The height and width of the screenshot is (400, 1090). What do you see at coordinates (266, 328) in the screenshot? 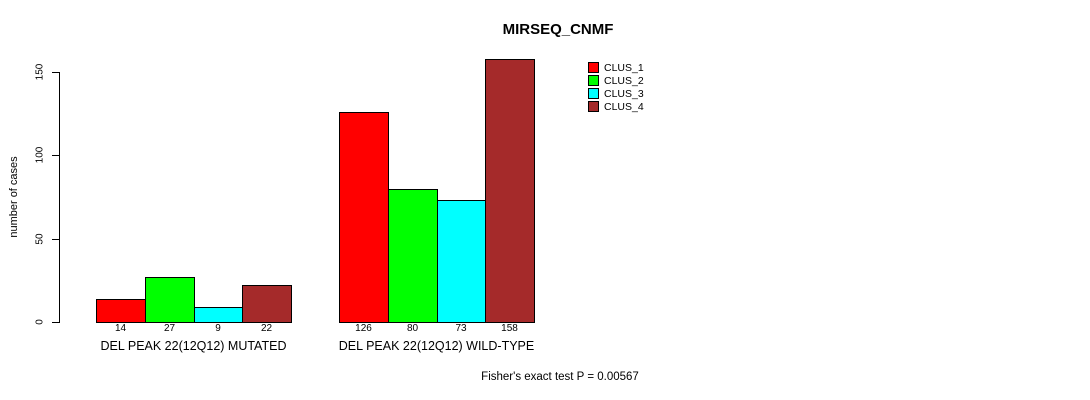
I see `bar-value-label: 22` at bounding box center [266, 328].